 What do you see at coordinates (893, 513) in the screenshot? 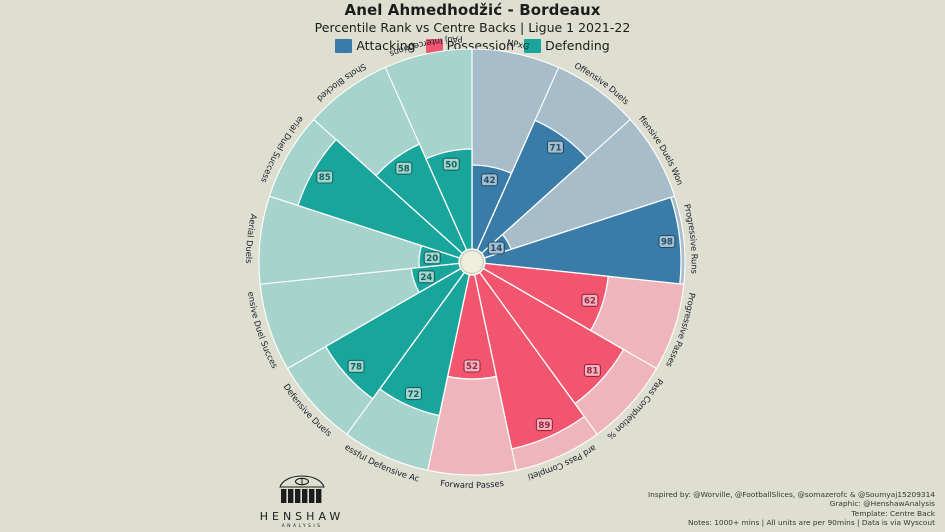
I see `credits-template: Template: Centre Back` at bounding box center [893, 513].